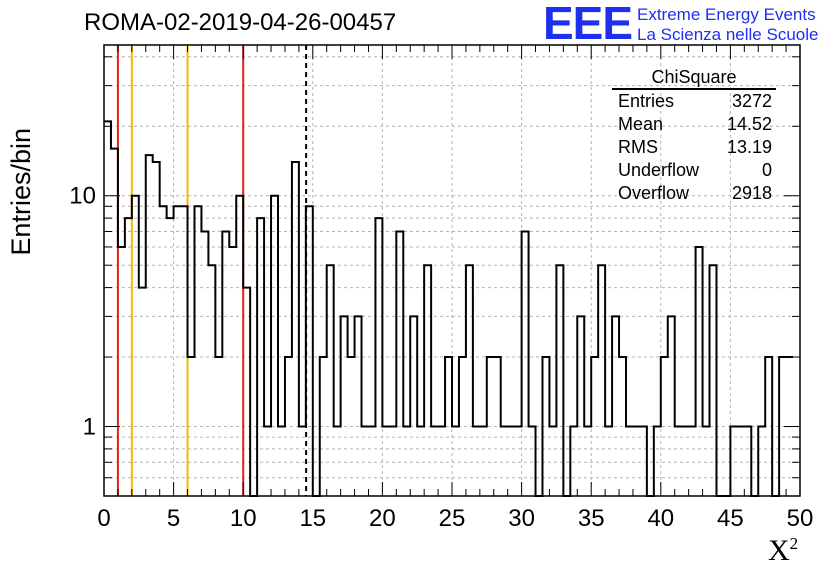 The width and height of the screenshot is (836, 572). Describe the element at coordinates (726, 14) in the screenshot. I see `logo-text-line1: Extreme Energy Events` at that location.